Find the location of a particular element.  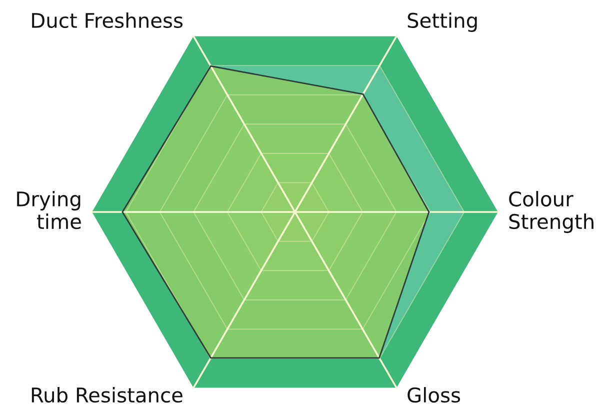

spoke-label: Gloss is located at coordinates (434, 395).